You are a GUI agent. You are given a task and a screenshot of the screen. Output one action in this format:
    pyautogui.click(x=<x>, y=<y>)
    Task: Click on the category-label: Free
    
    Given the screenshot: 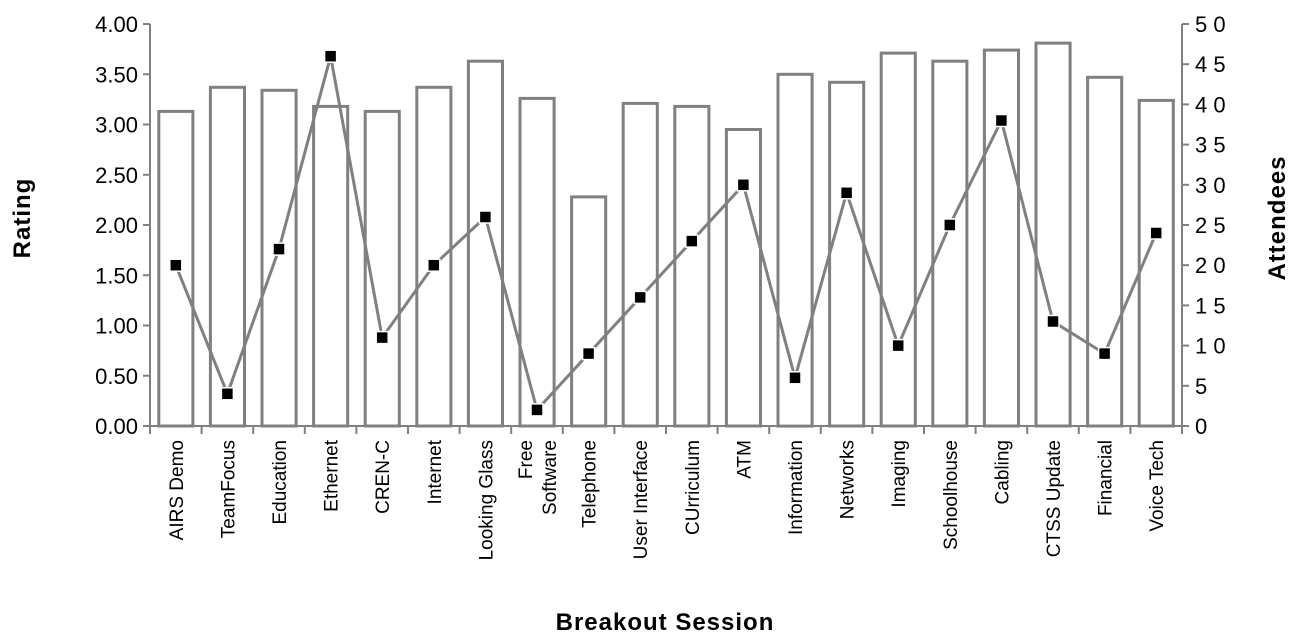 What is the action you would take?
    pyautogui.click(x=526, y=459)
    